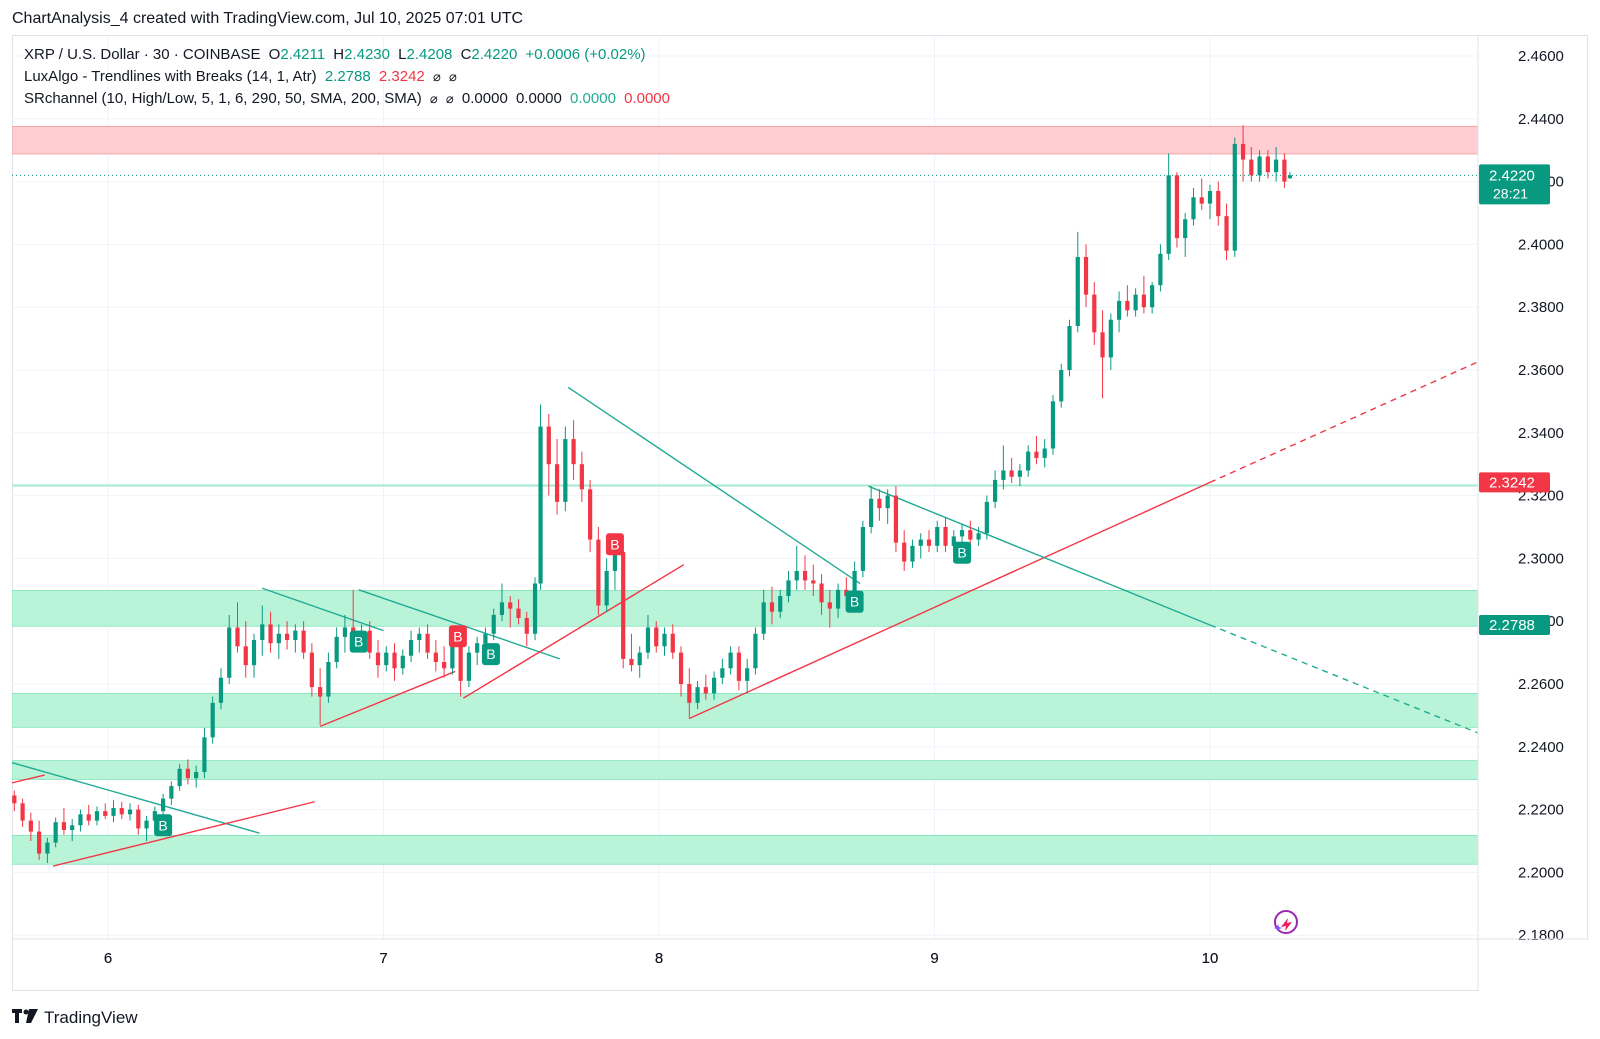 The image size is (1600, 1039). Describe the element at coordinates (75, 1018) in the screenshot. I see `tradingview-logo: TradingView` at that location.